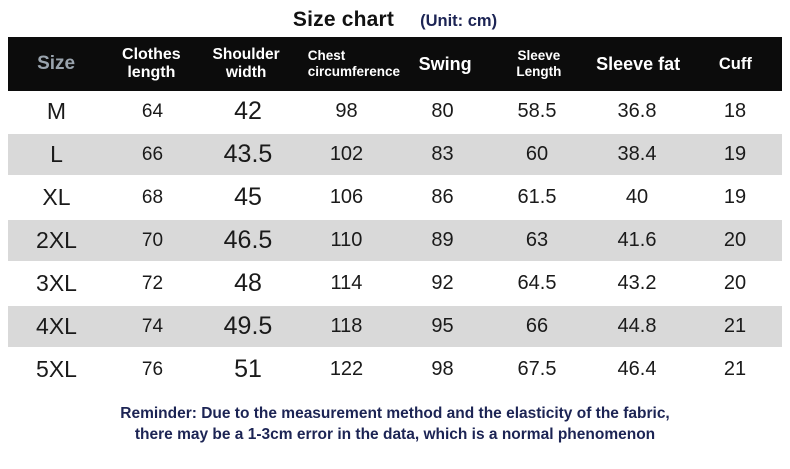  Describe the element at coordinates (248, 326) in the screenshot. I see `table-cell: 49.5` at that location.